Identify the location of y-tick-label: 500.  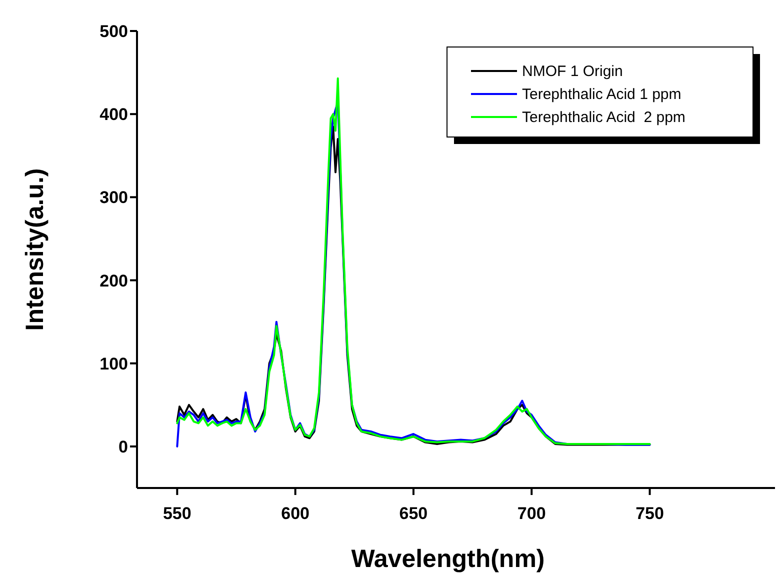
(114, 31).